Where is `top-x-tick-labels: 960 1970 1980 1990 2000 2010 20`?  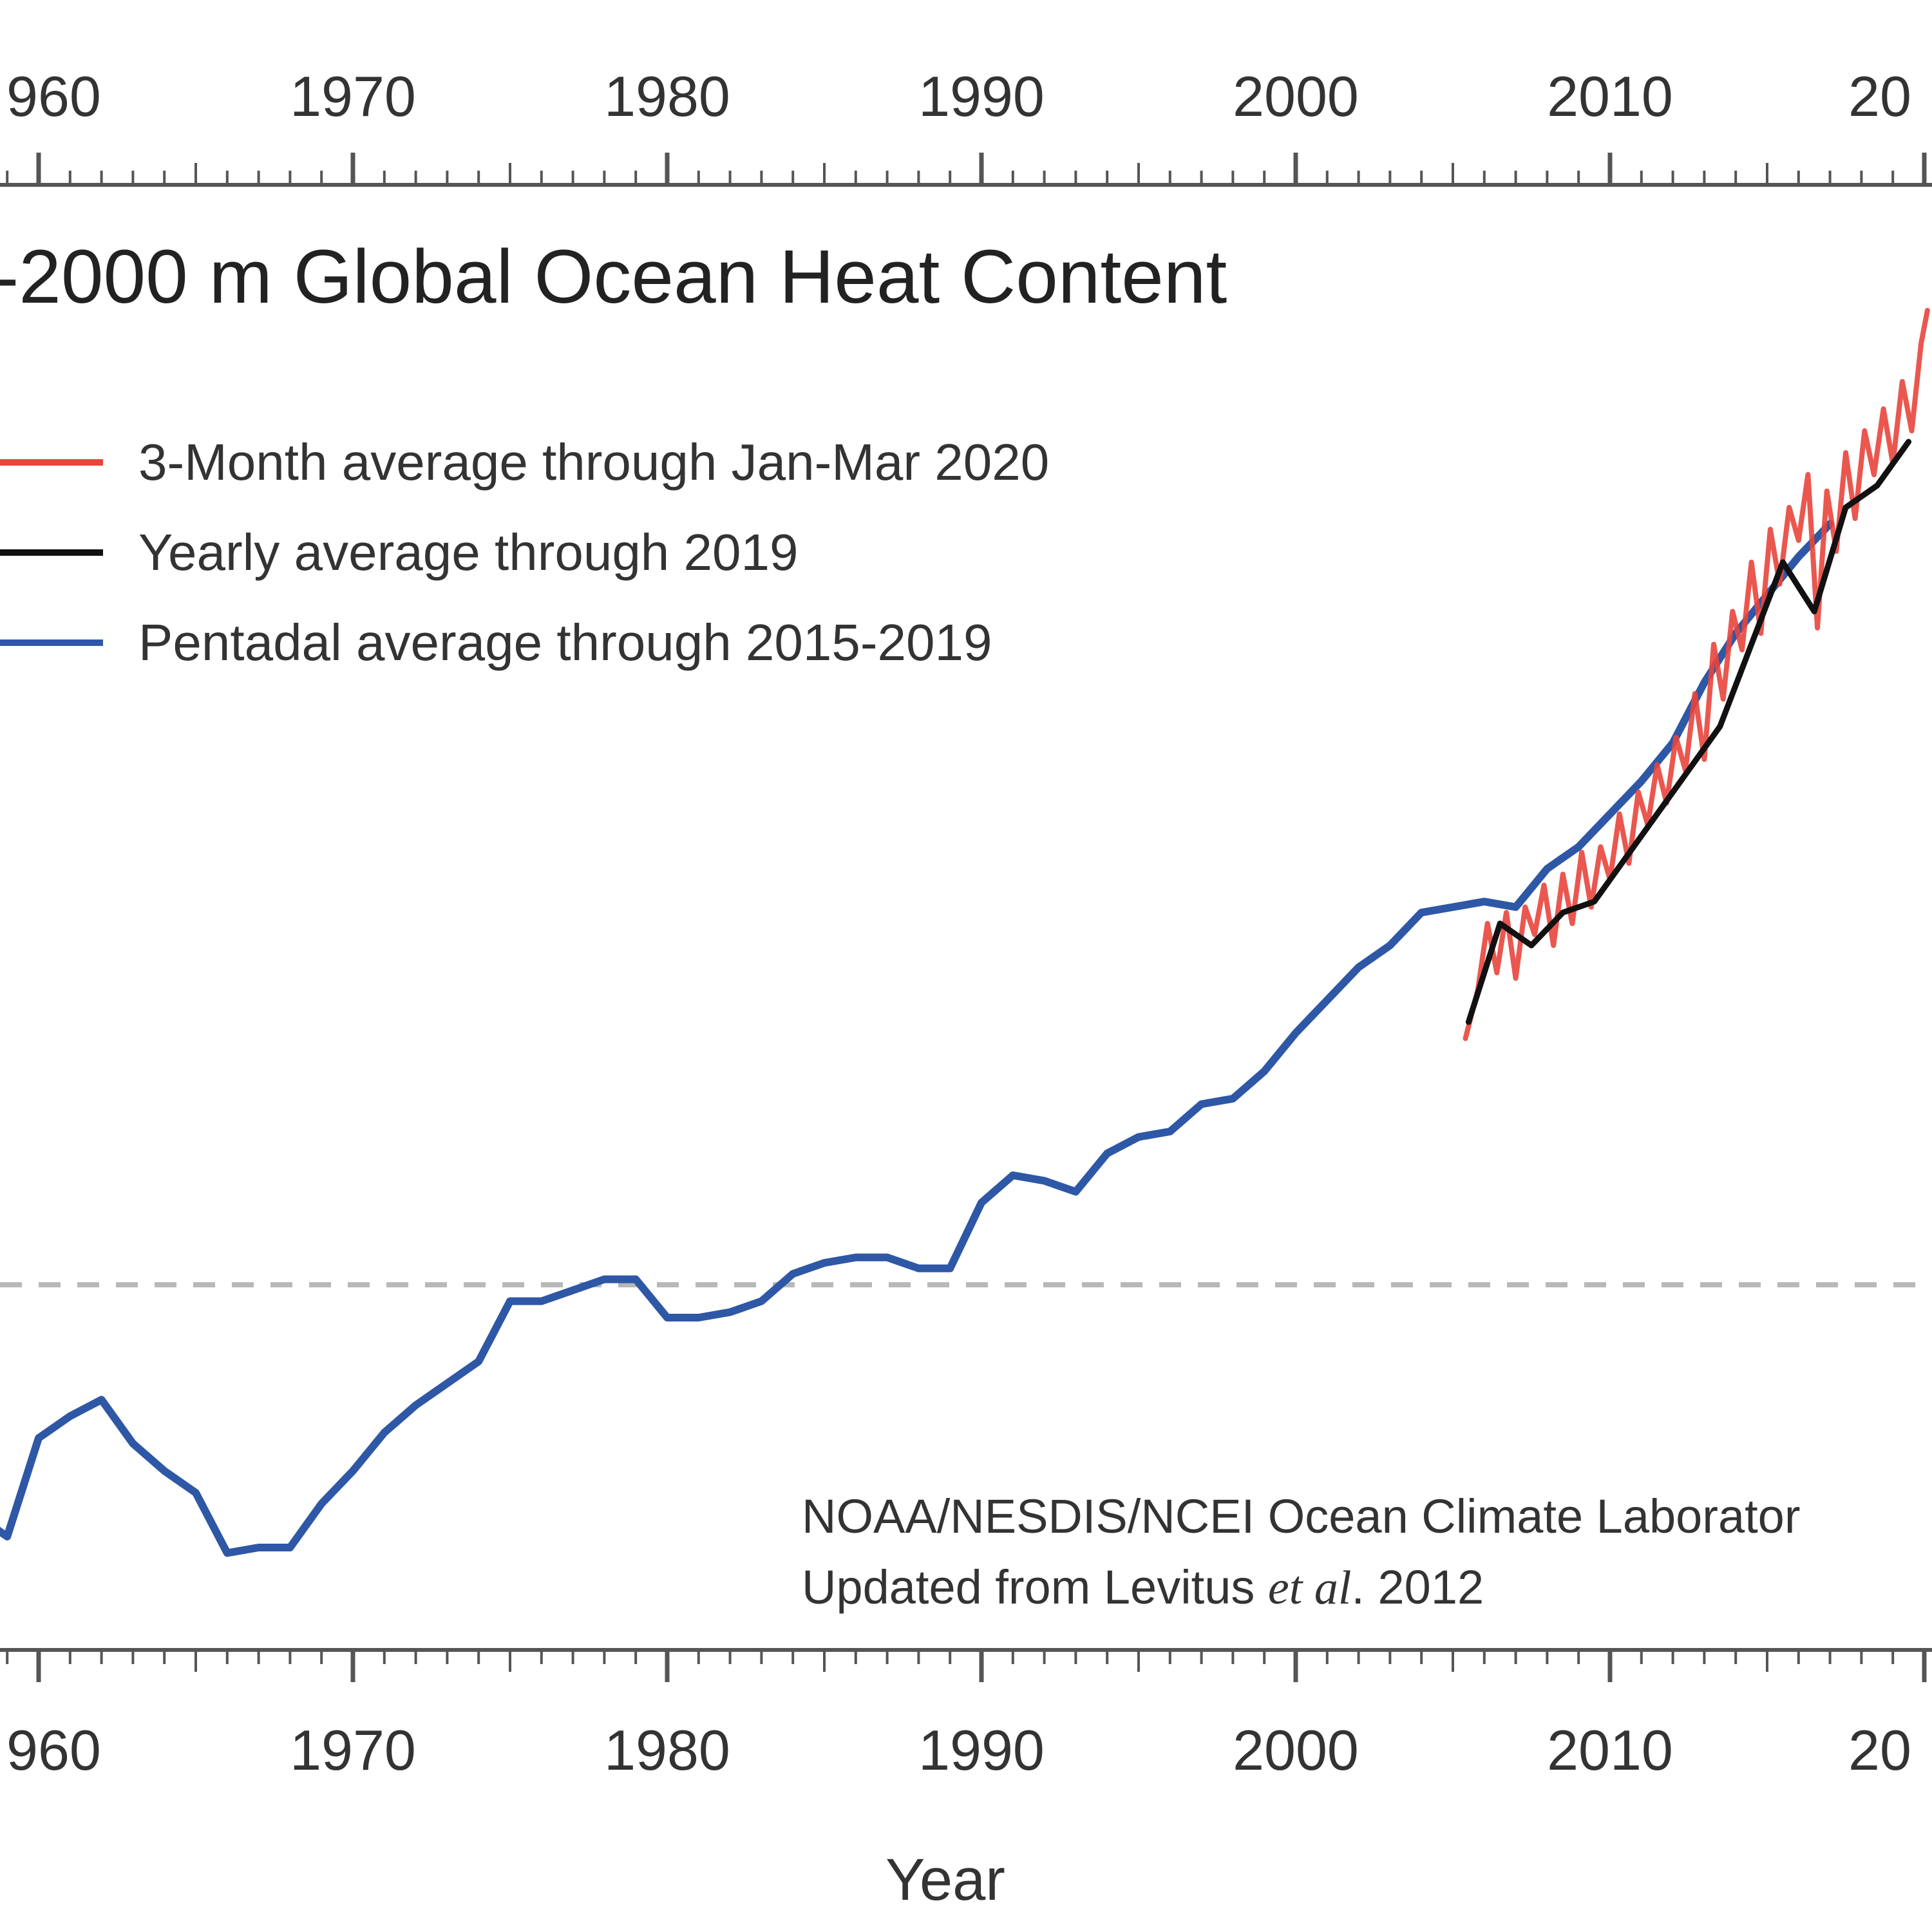 top-x-tick-labels: 960 1970 1980 1990 2000 2010 20 is located at coordinates (958, 96).